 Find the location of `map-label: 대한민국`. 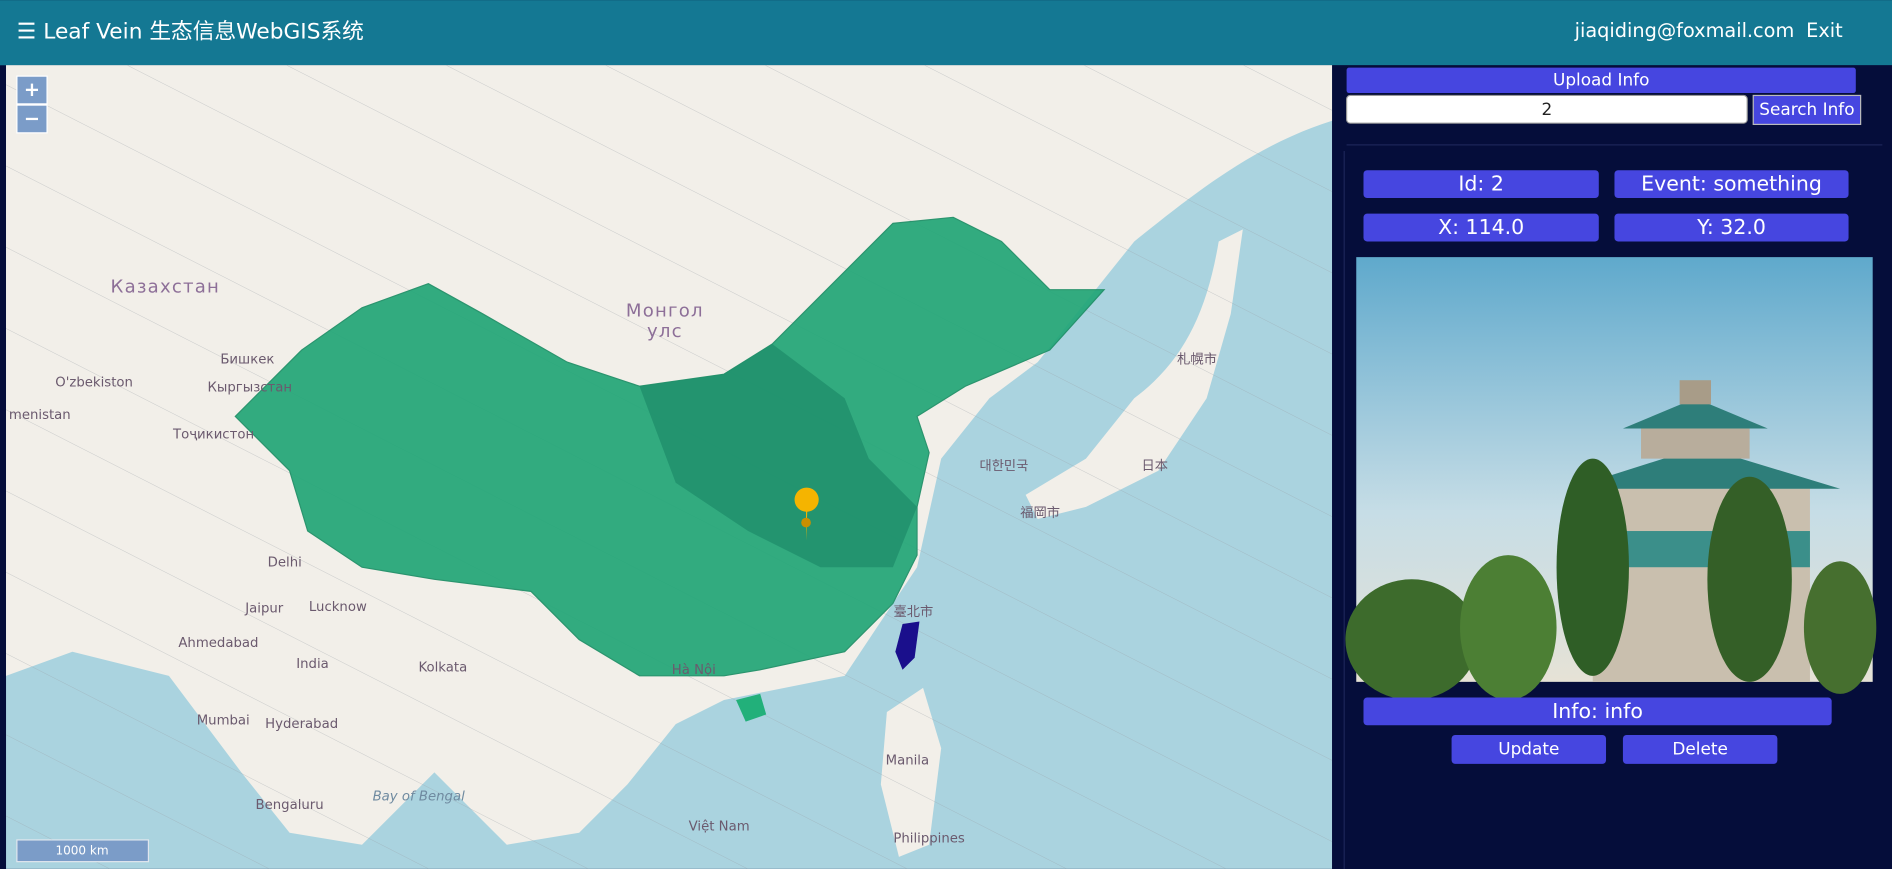

map-label: 대한민국 is located at coordinates (1004, 466).